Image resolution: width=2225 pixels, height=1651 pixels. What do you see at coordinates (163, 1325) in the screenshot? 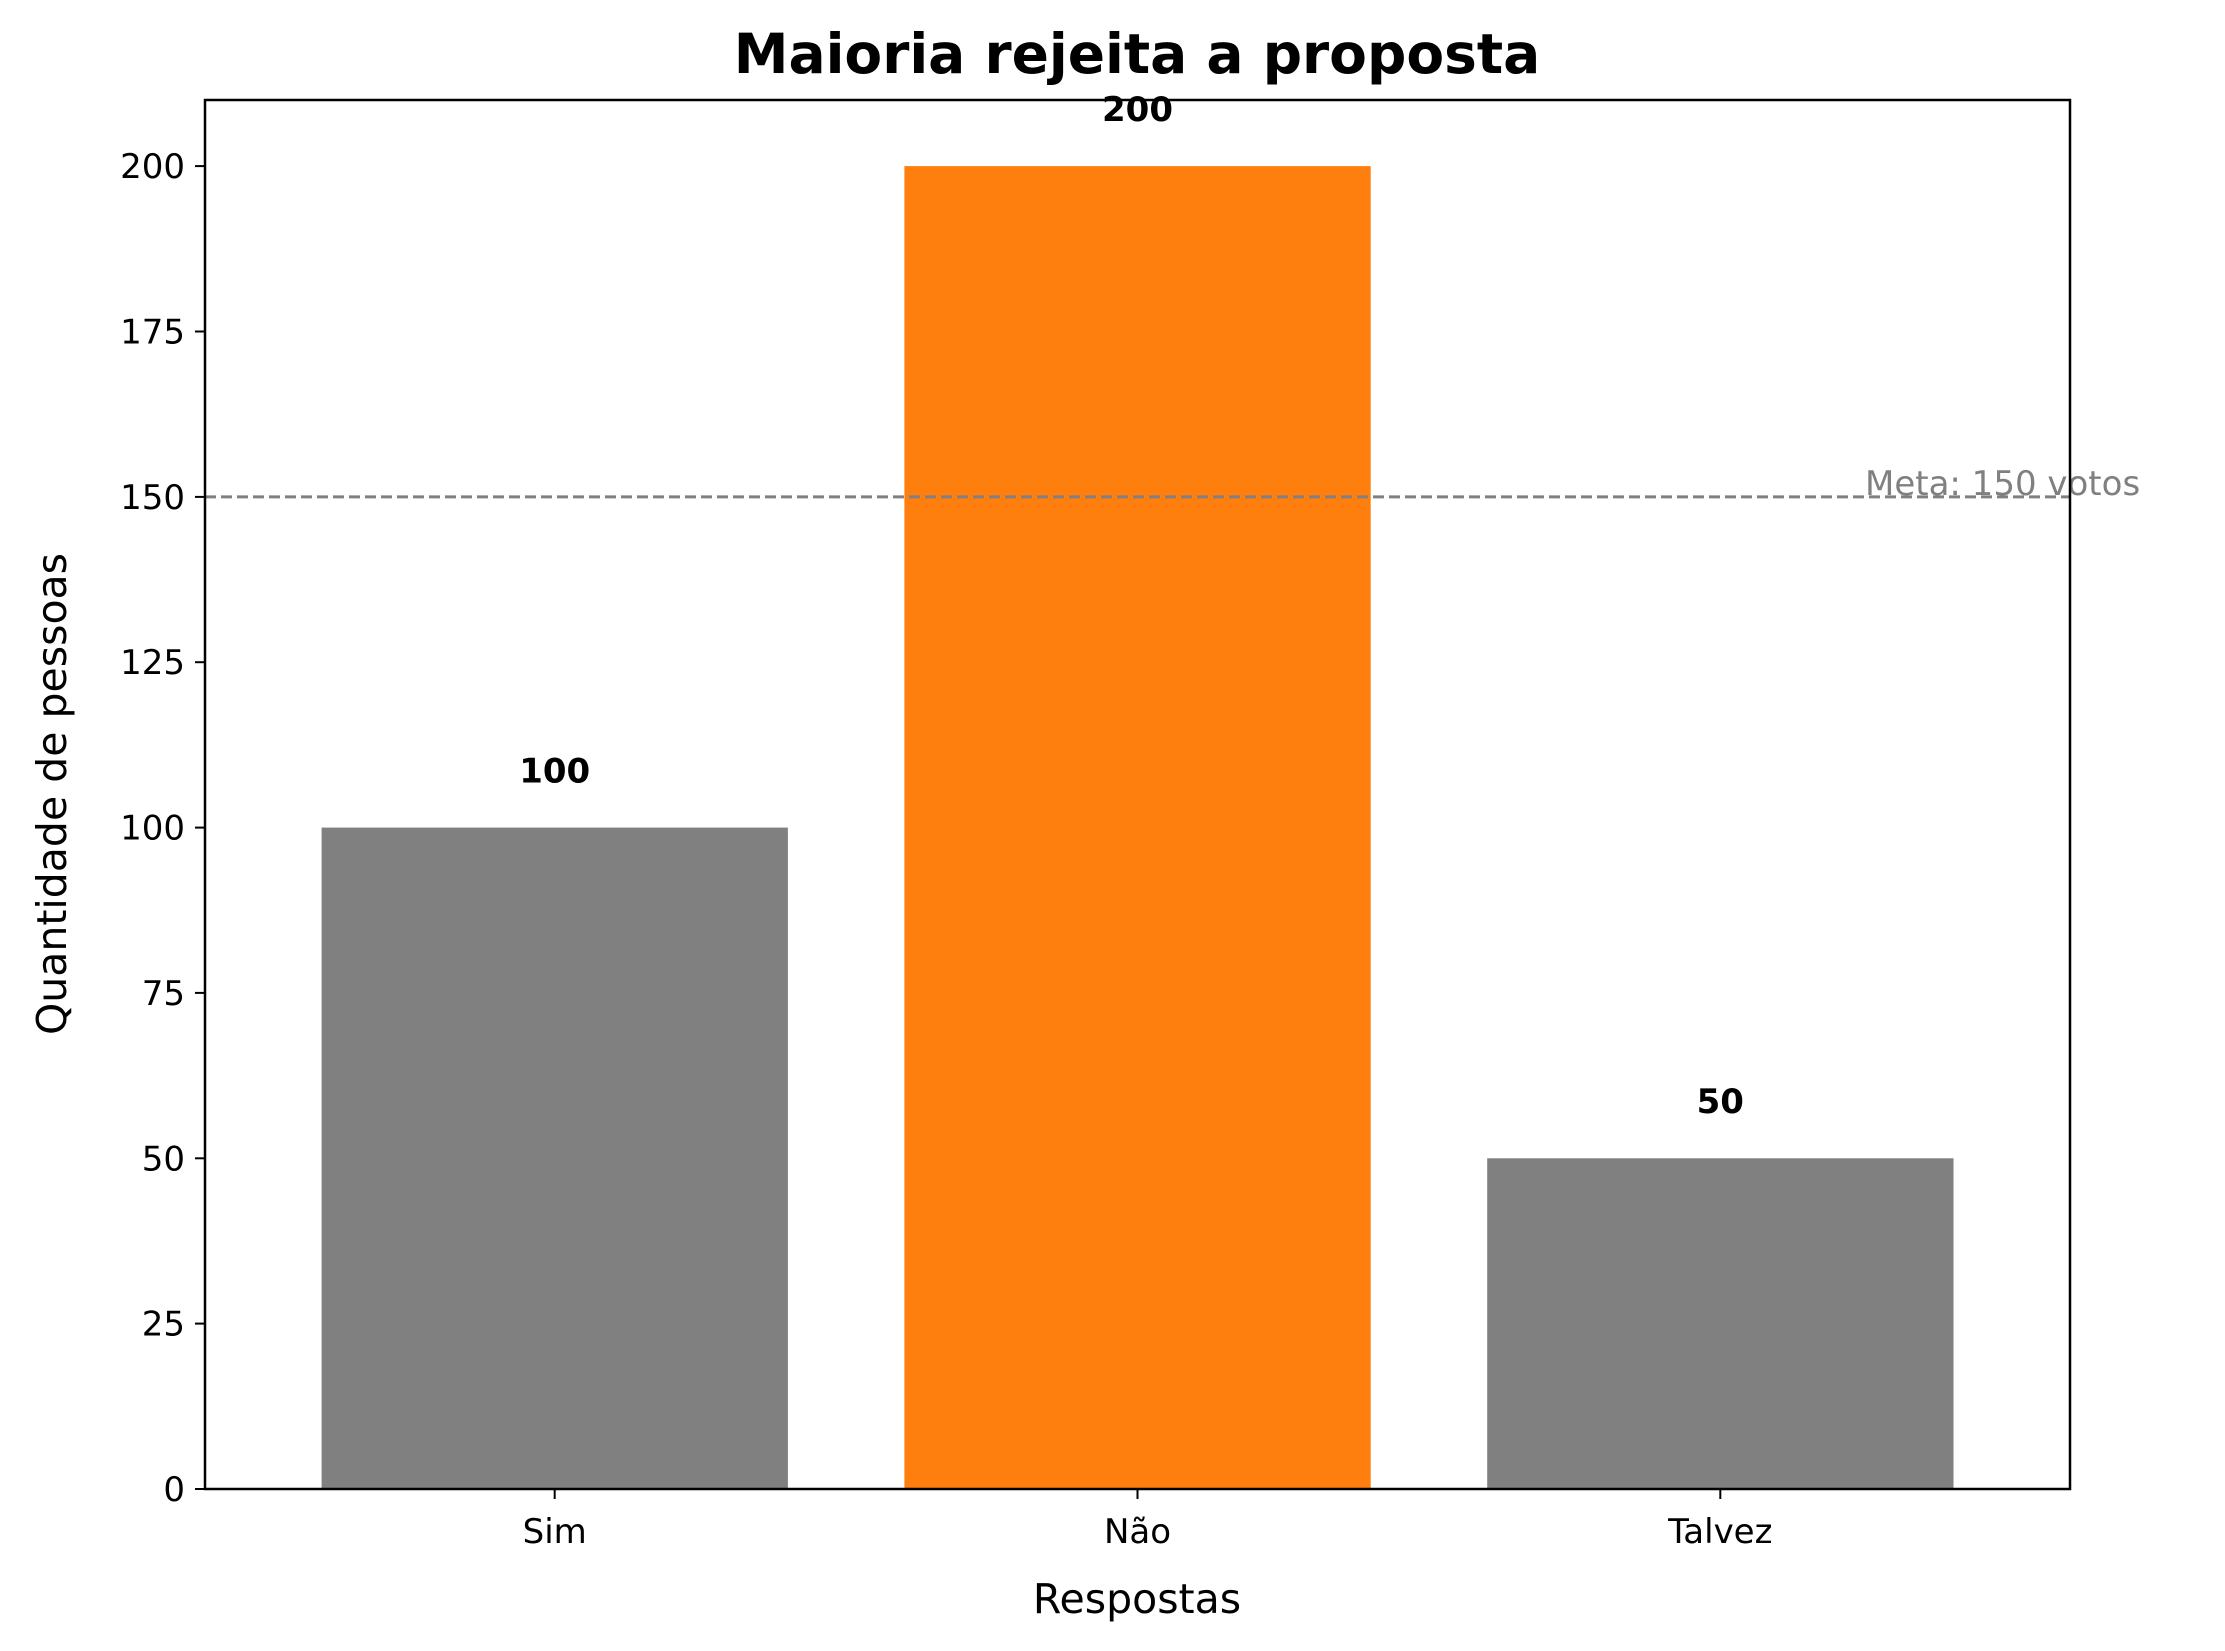
I see `y-tick-label: 25` at bounding box center [163, 1325].